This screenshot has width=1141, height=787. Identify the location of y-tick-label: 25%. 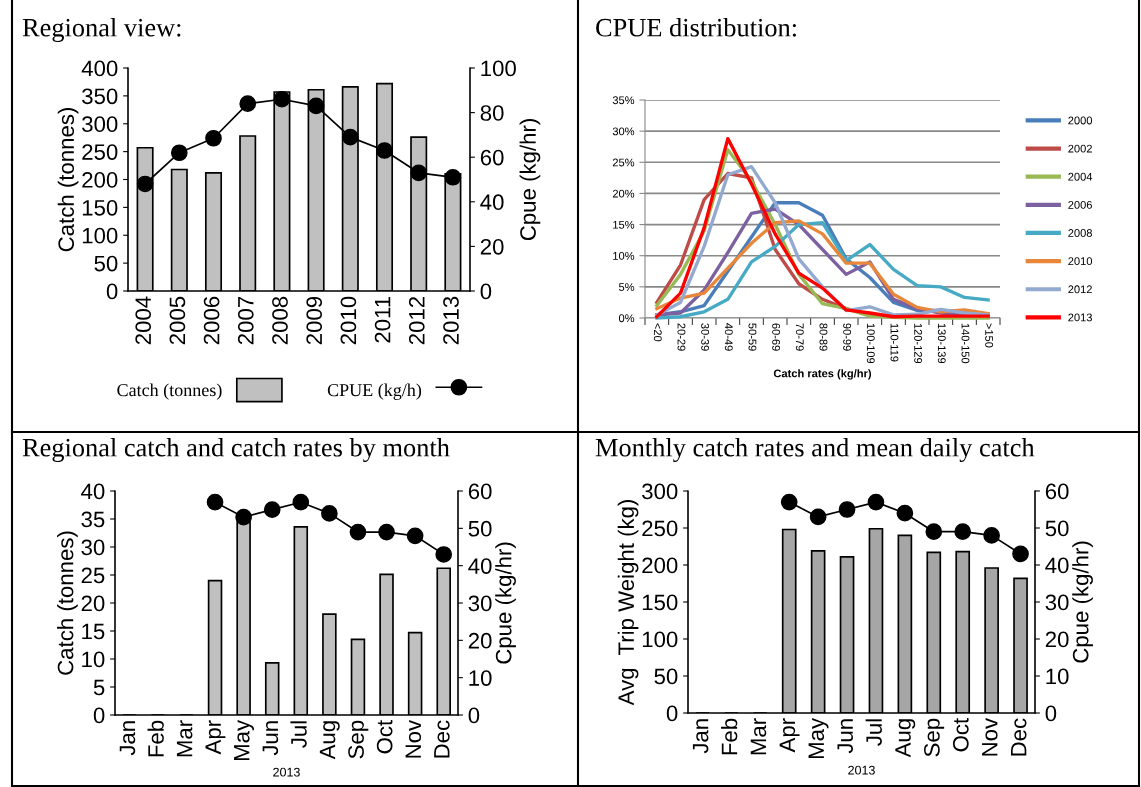
(623, 162).